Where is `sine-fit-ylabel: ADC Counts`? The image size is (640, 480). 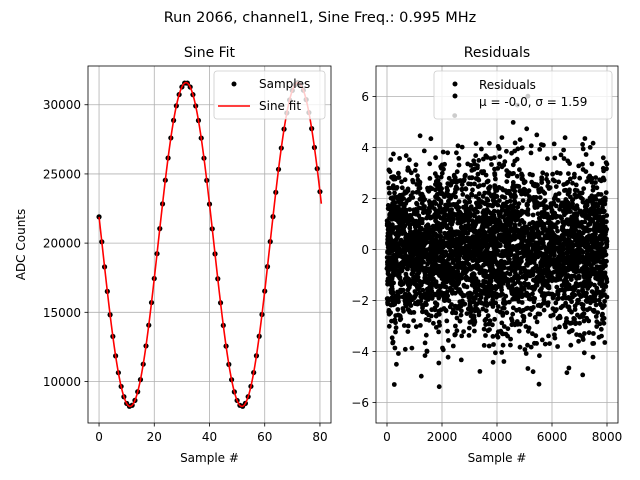
sine-fit-ylabel: ADC Counts is located at coordinates (21, 245).